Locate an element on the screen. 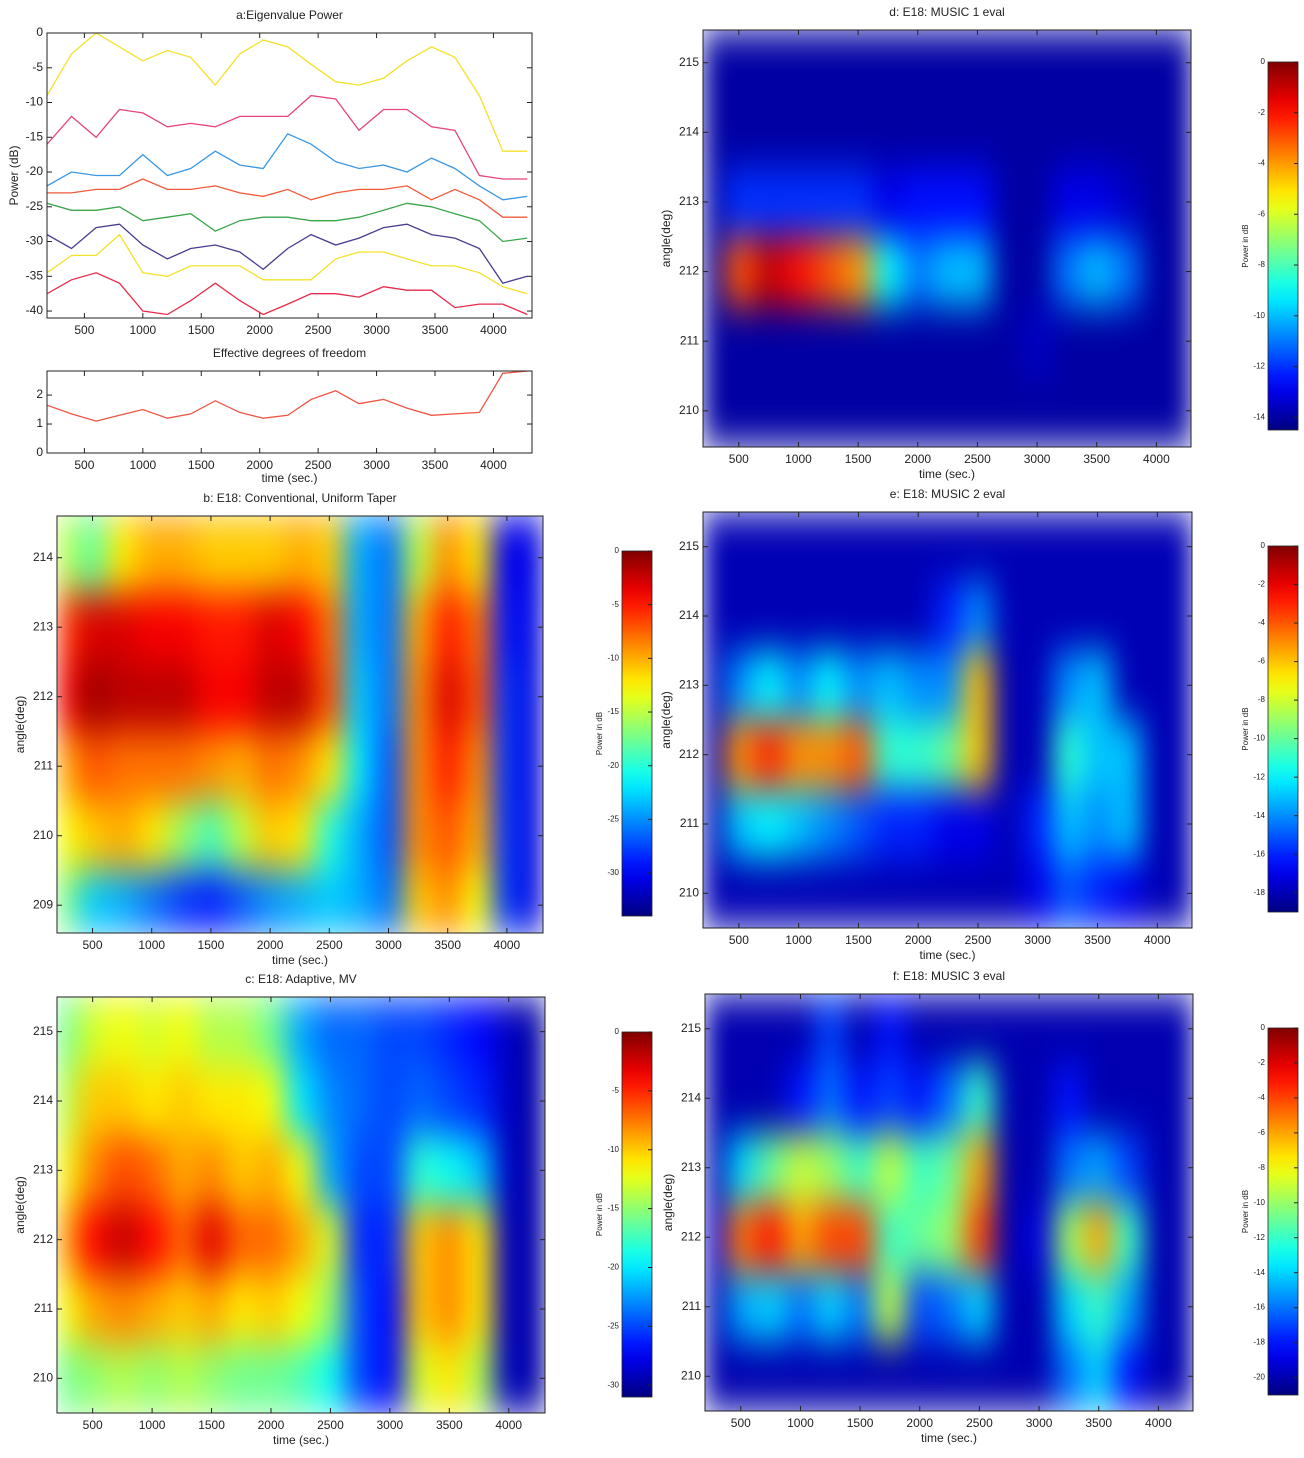  y-tick-label: 215 is located at coordinates (689, 546).